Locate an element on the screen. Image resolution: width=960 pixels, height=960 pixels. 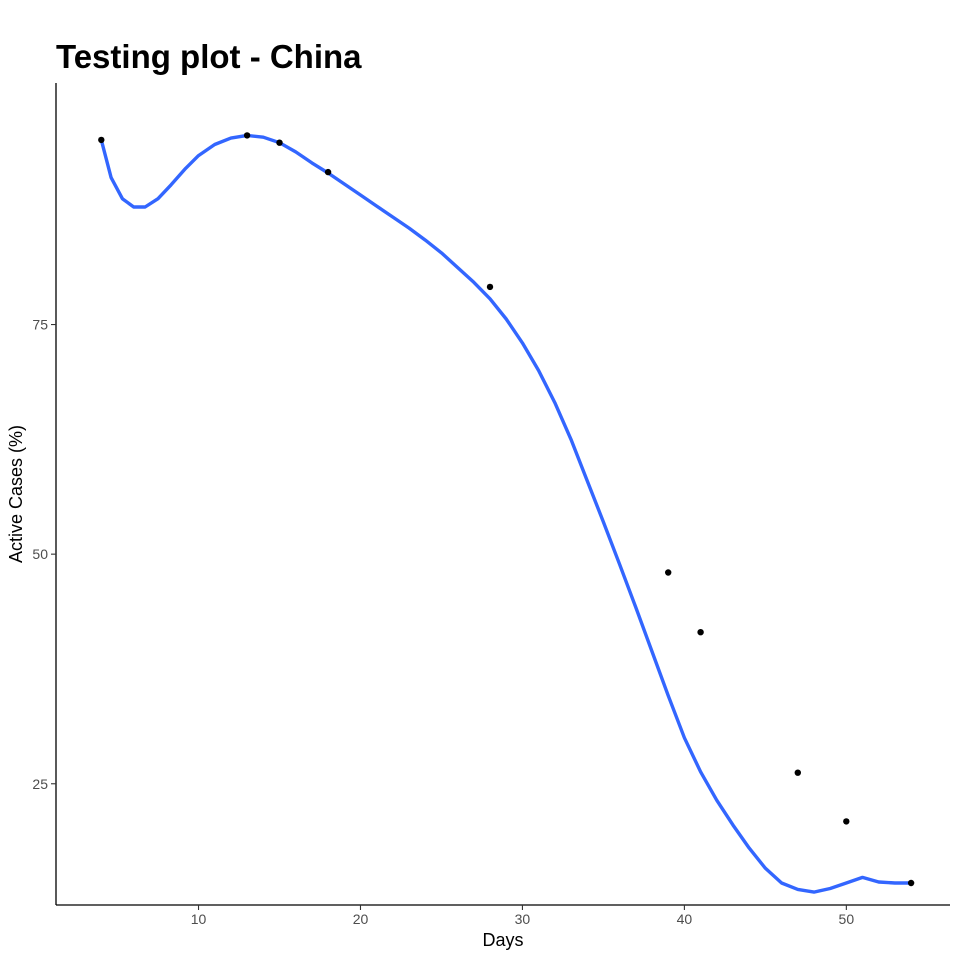
x-tick-label: 20 is located at coordinates (361, 919).